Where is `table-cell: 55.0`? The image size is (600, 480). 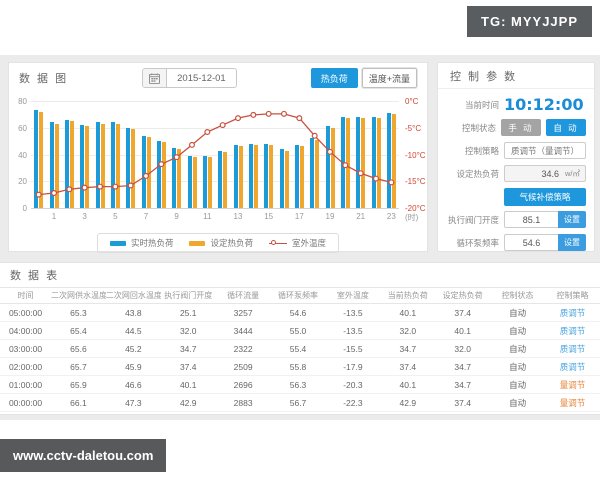
table-cell: 55.0 is located at coordinates (298, 330).